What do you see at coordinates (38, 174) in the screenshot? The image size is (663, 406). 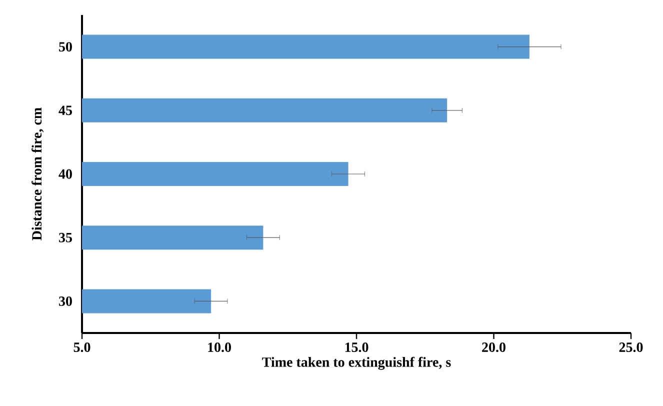 I see `y-axis-title: Distance from fire, cm` at bounding box center [38, 174].